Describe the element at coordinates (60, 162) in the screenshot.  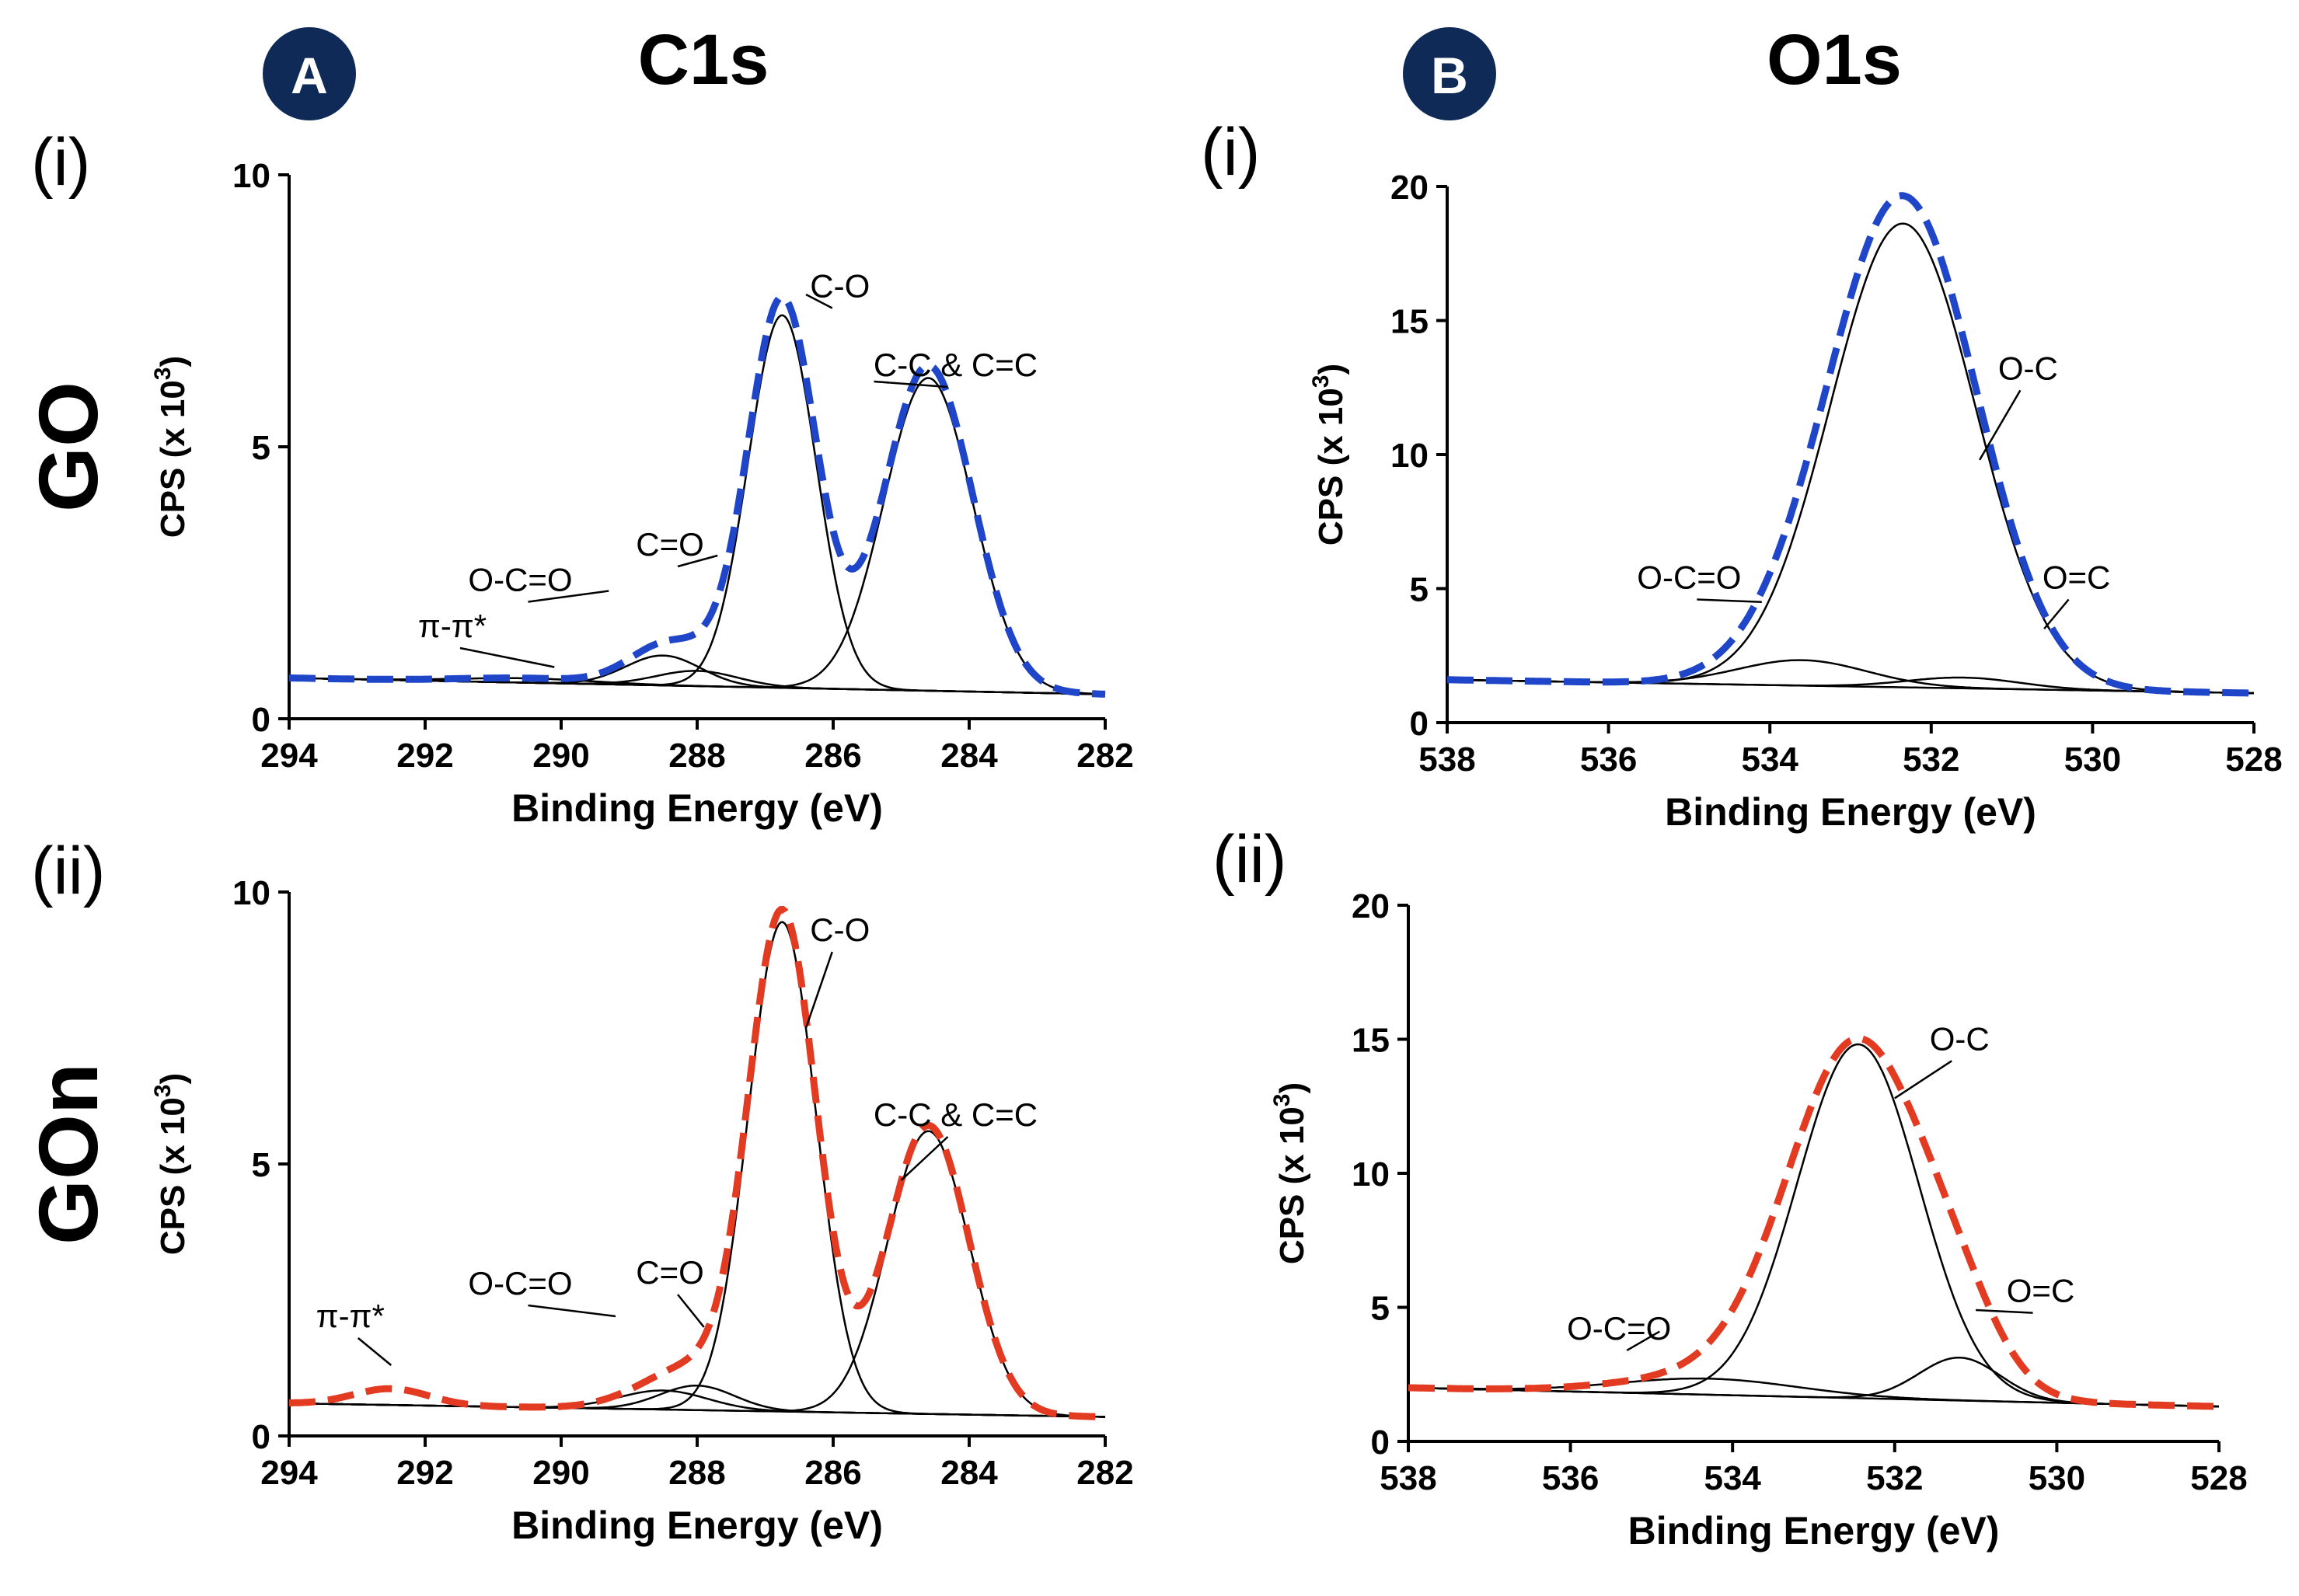
I see `panel-label-a-i: (i)` at that location.